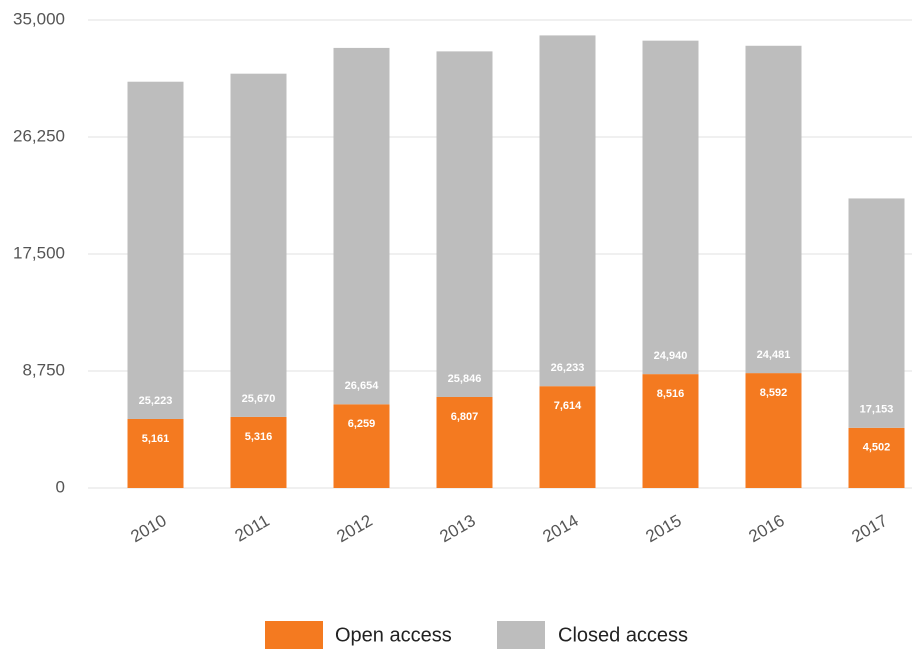 The height and width of the screenshot is (651, 912). What do you see at coordinates (671, 356) in the screenshot?
I see `data-label: 24,940` at bounding box center [671, 356].